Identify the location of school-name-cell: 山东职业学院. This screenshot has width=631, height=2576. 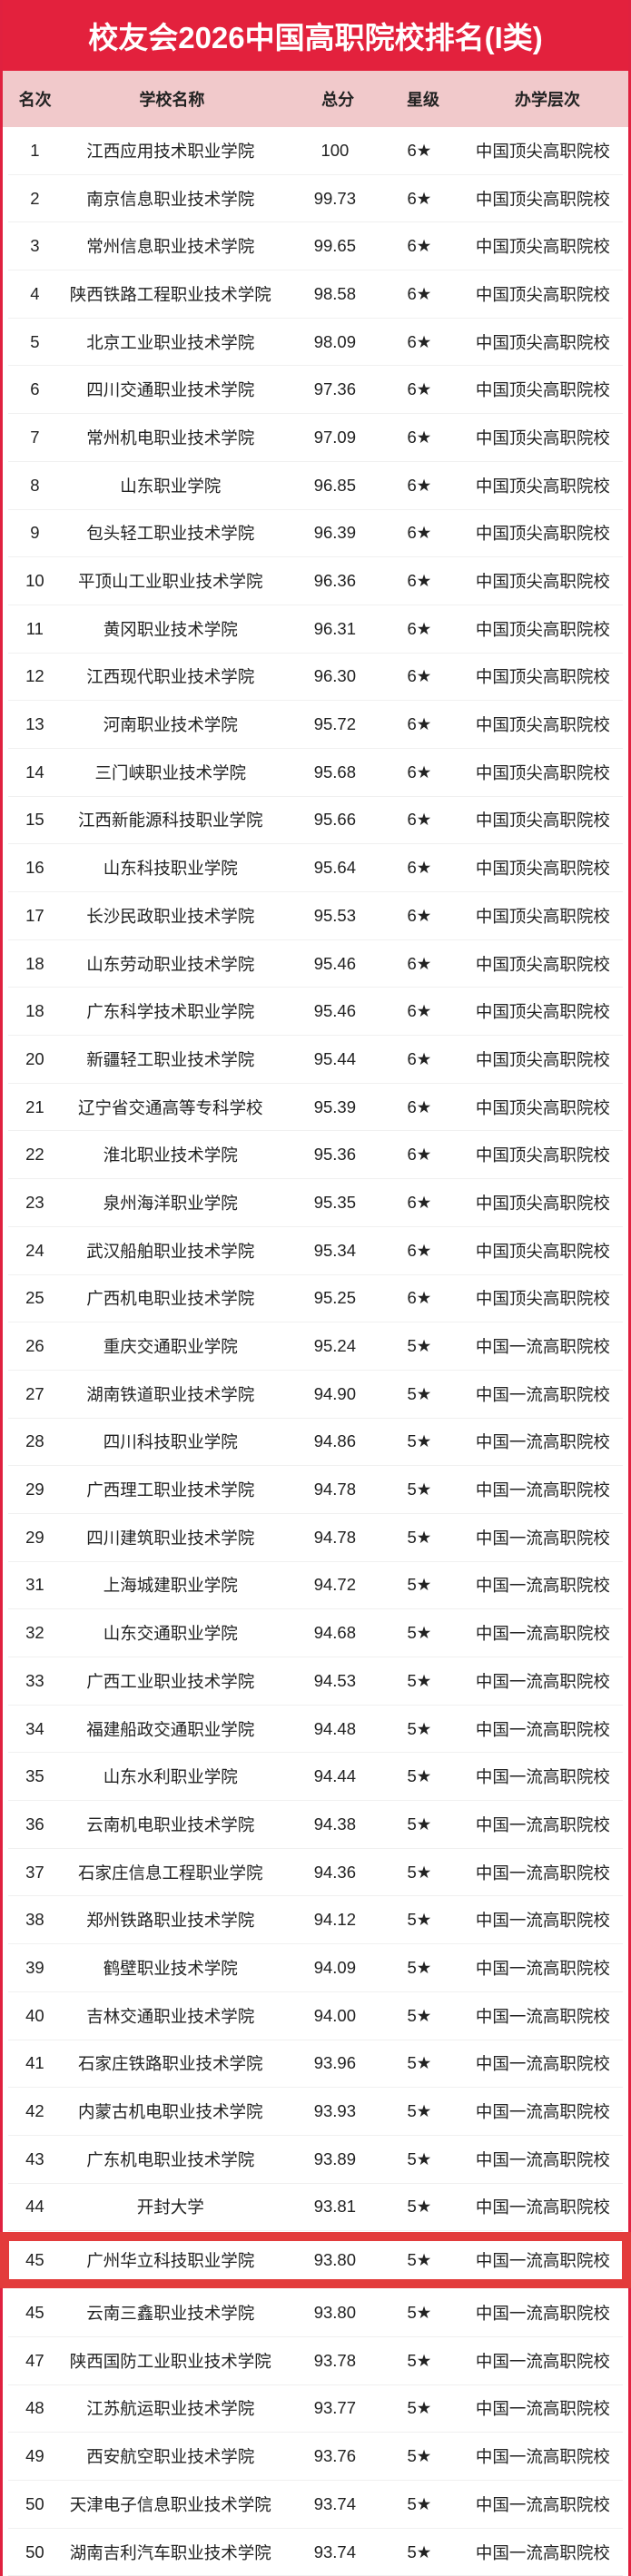
(171, 486).